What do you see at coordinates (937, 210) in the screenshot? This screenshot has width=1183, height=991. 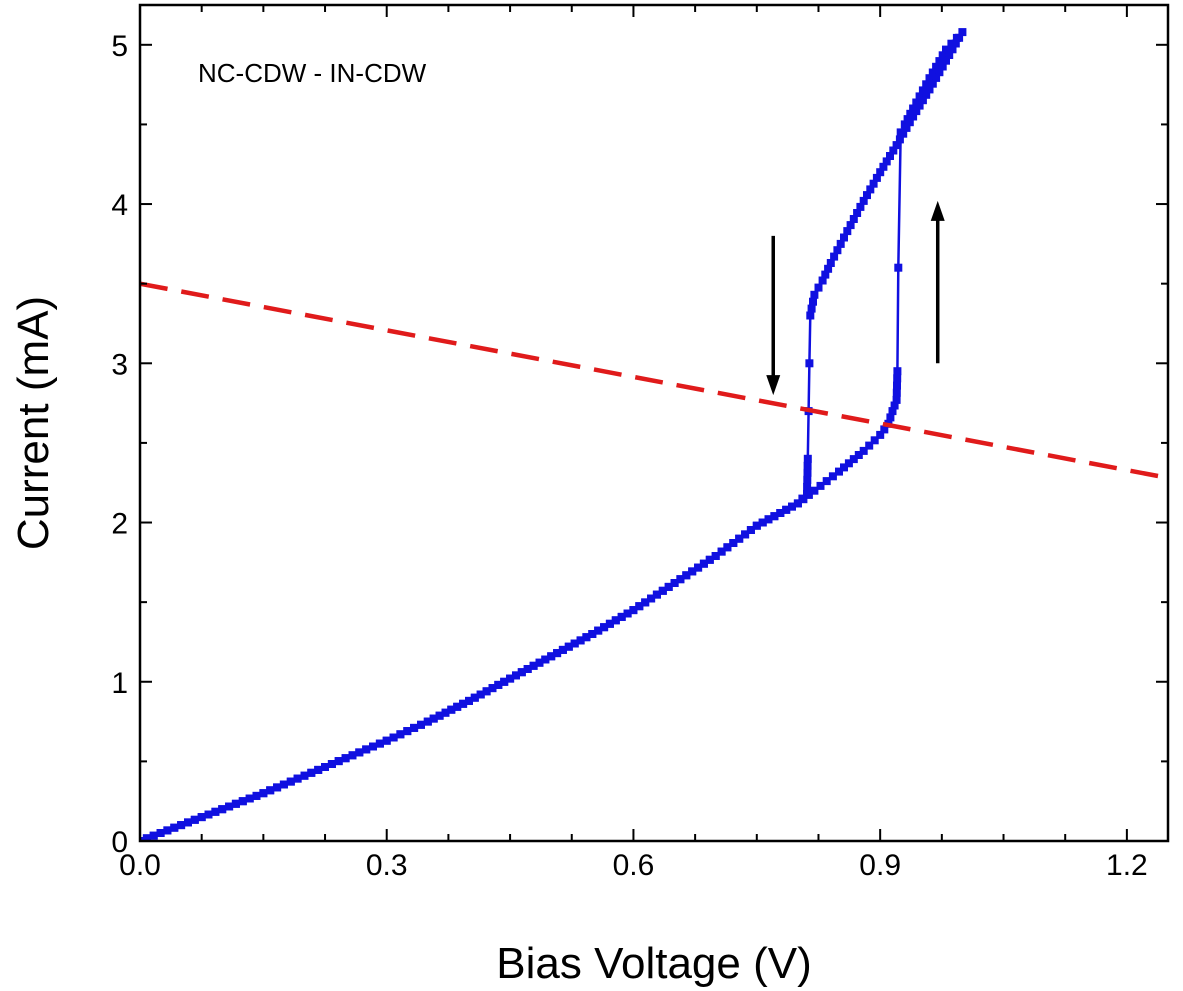 I see `arrow-up-icon` at bounding box center [937, 210].